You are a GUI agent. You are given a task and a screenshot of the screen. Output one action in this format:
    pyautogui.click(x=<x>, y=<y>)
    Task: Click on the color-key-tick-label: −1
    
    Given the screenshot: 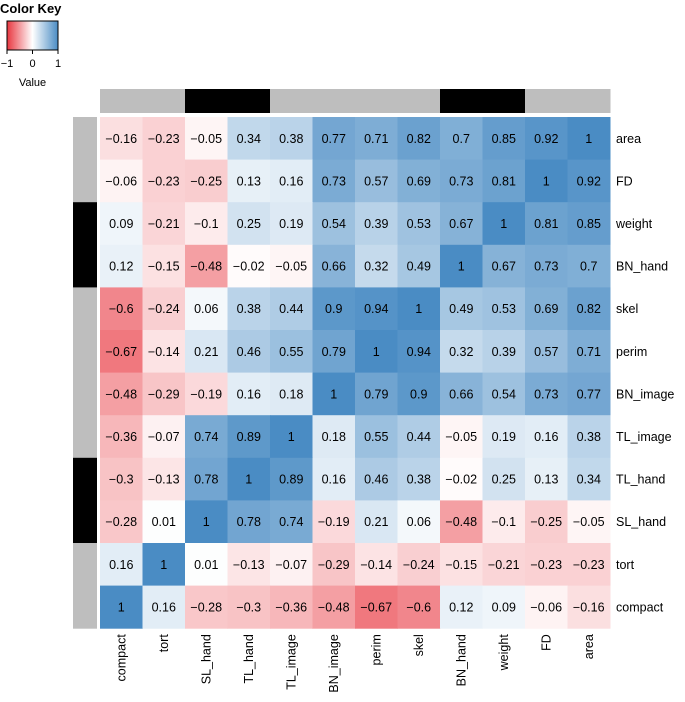 What is the action you would take?
    pyautogui.click(x=7, y=64)
    